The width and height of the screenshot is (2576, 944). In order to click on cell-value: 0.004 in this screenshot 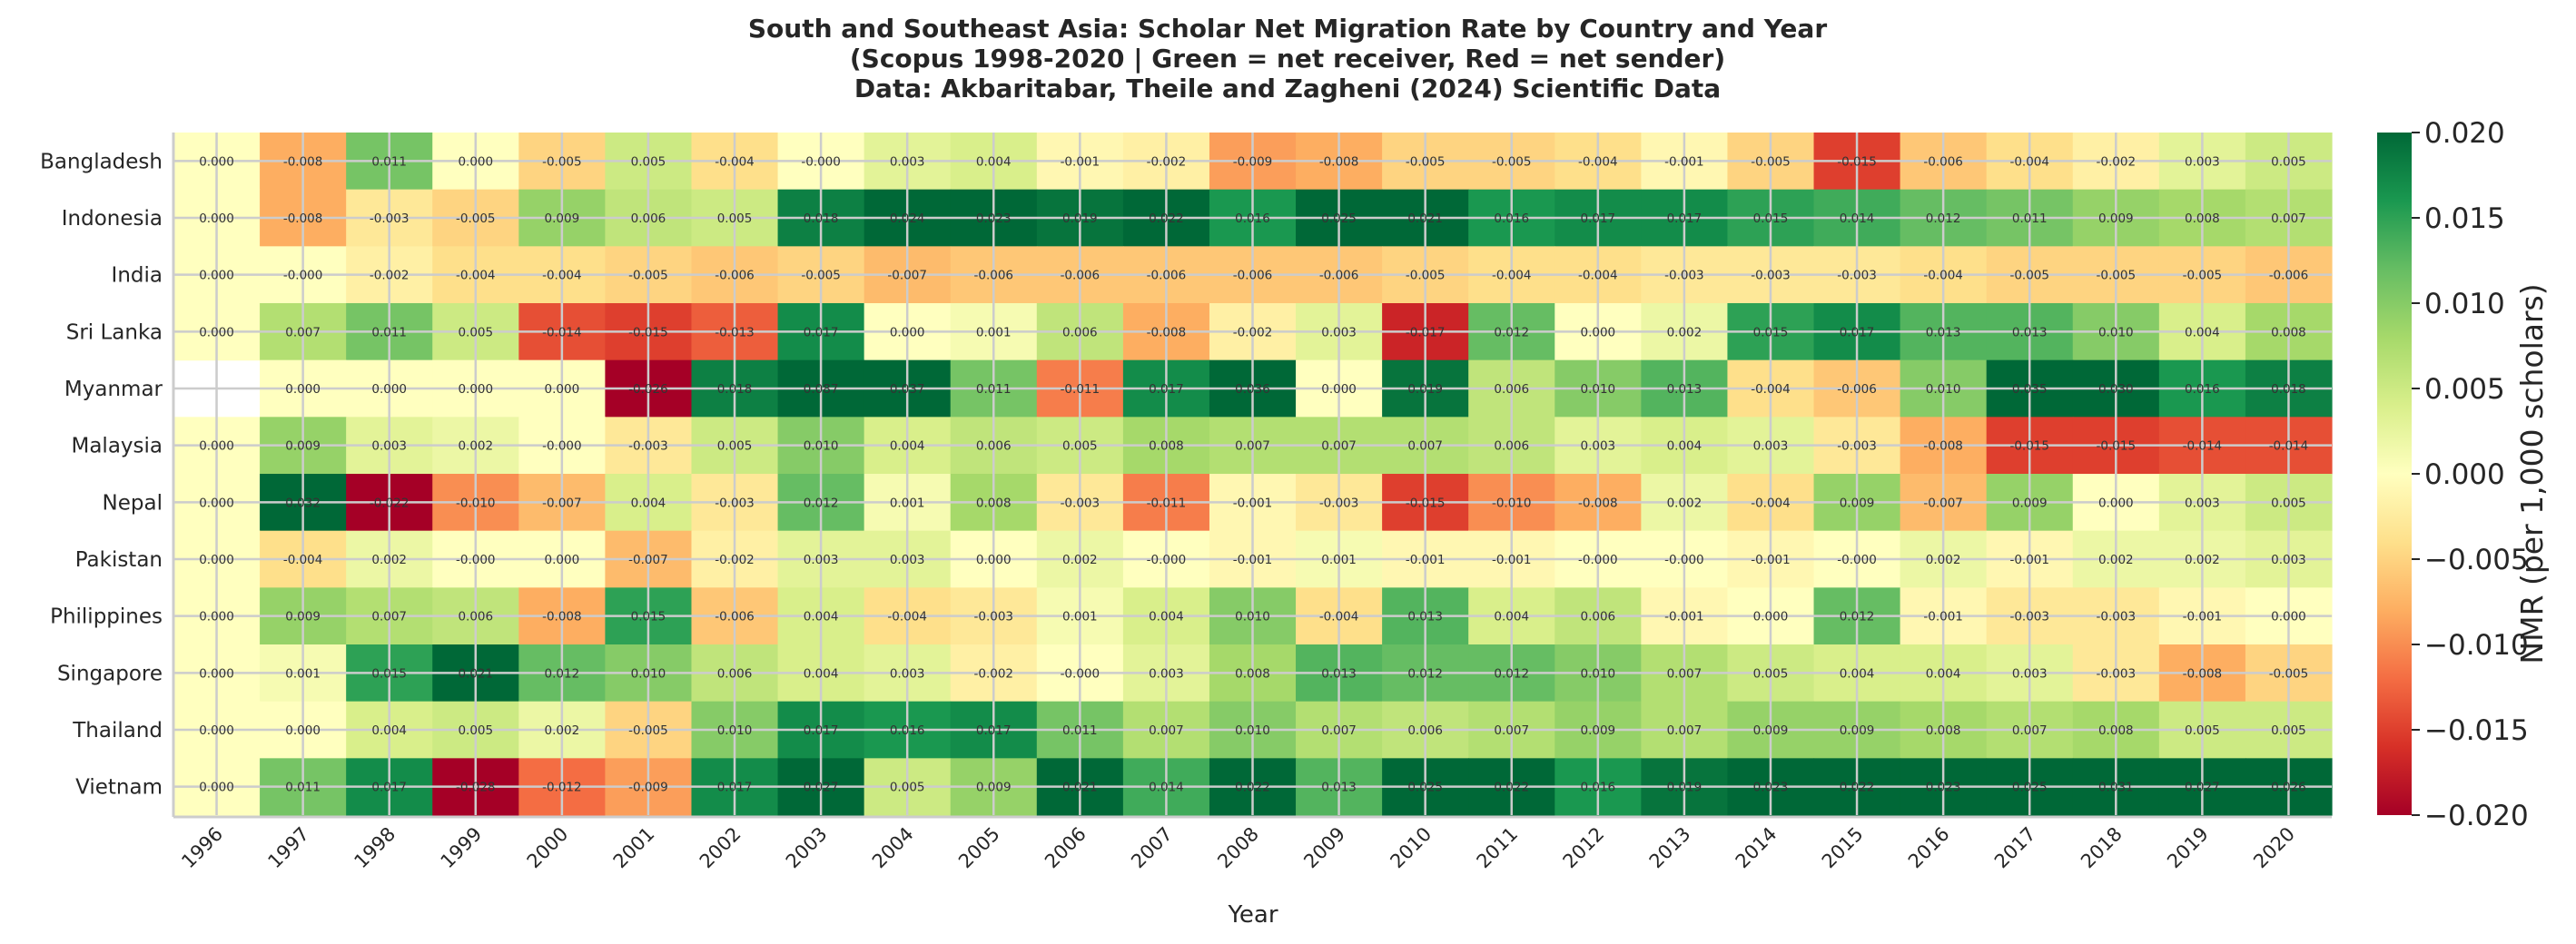, I will do `click(1511, 617)`.